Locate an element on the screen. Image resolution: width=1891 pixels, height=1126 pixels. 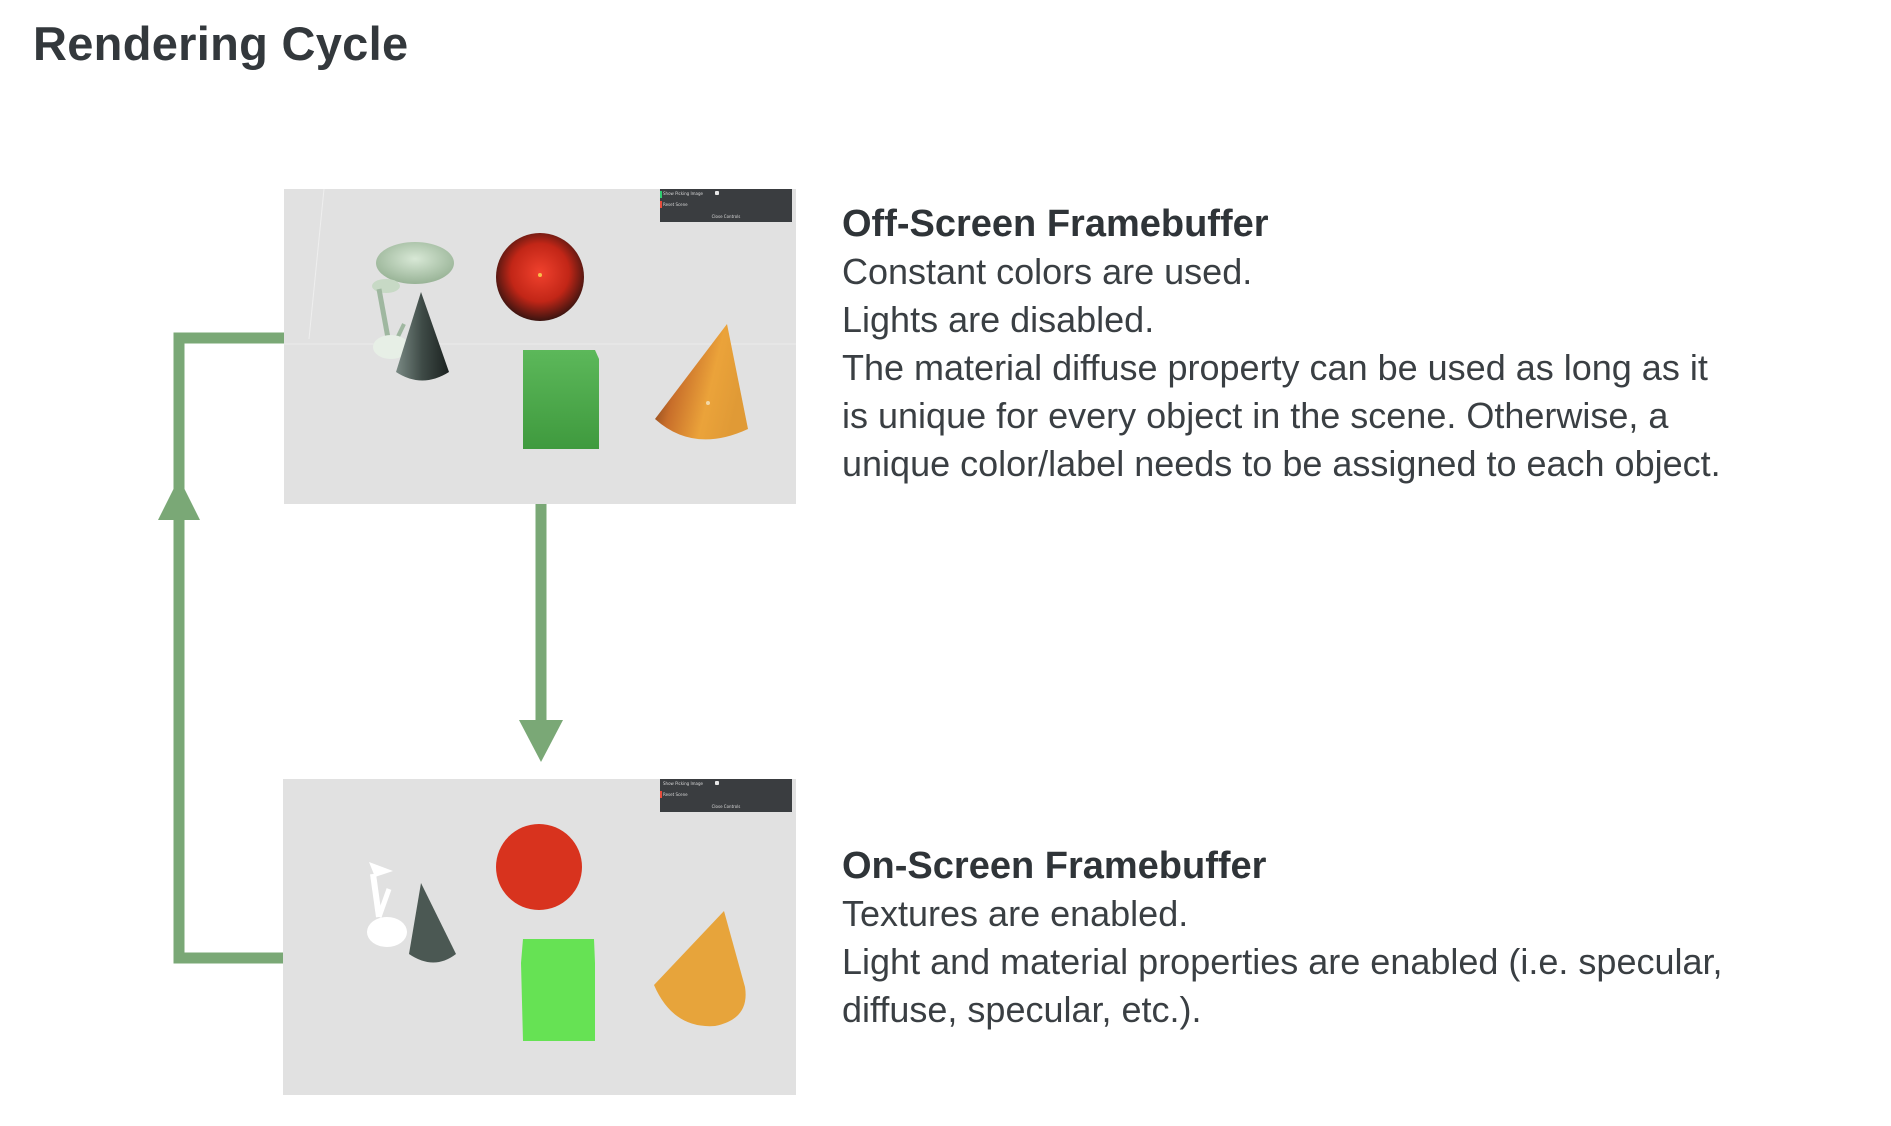
page-title: Rendering Cycle is located at coordinates (221, 43).